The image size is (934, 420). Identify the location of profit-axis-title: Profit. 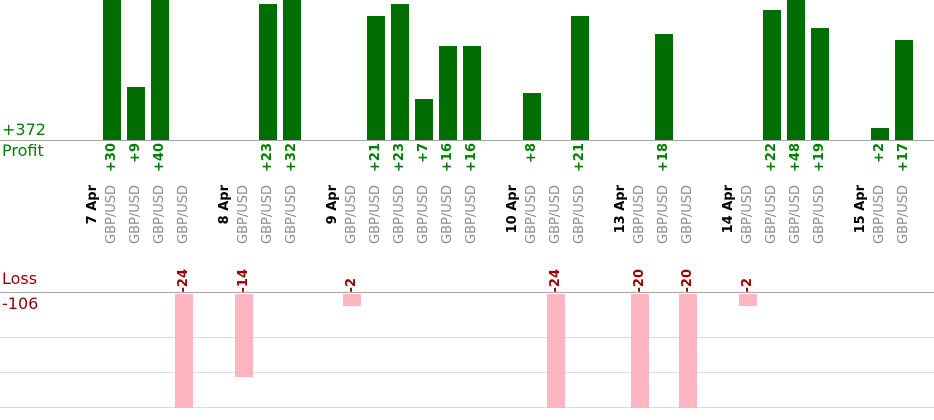
(23, 150).